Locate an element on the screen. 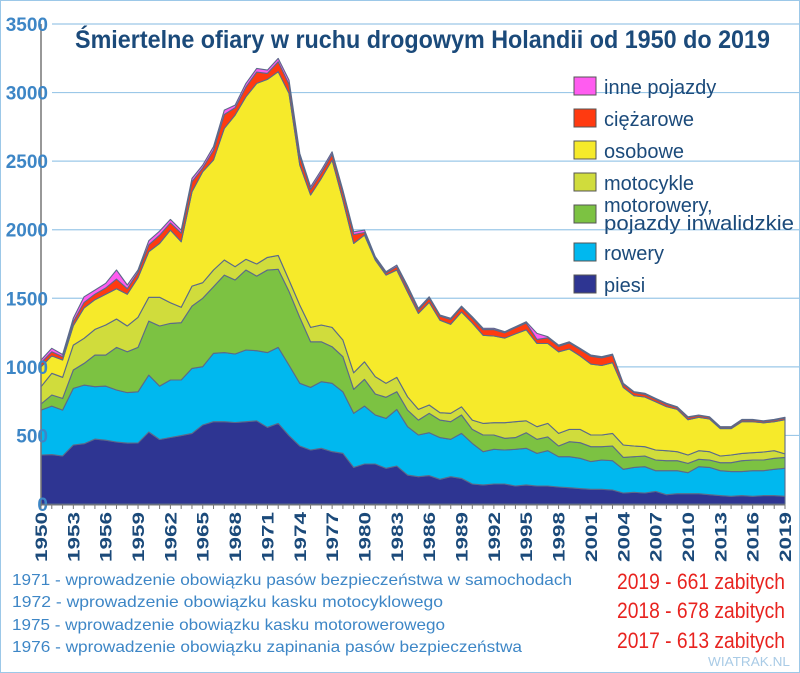  legend-label: ciężarowe is located at coordinates (649, 120).